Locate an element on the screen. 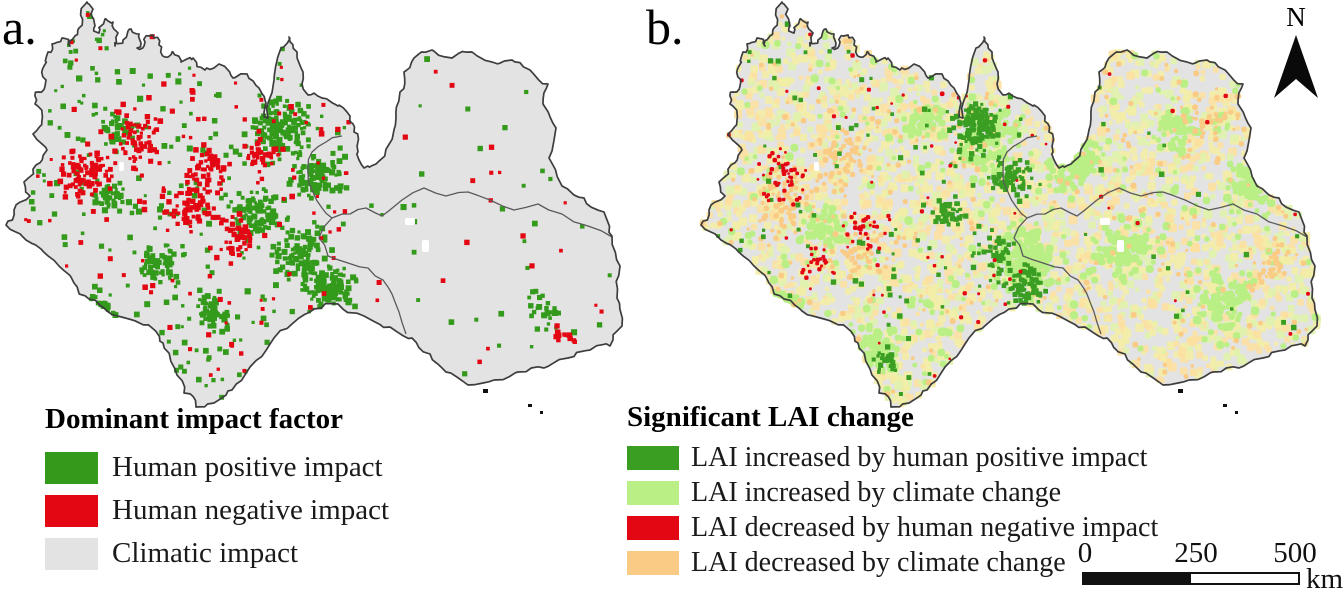 The height and width of the screenshot is (595, 1344). north-arrow-icon is located at coordinates (1296, 66).